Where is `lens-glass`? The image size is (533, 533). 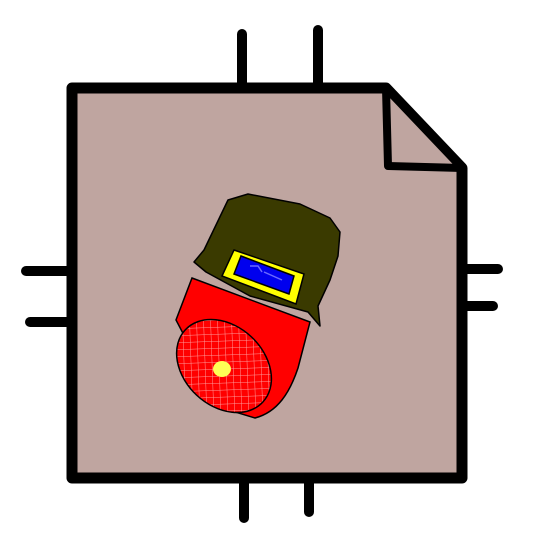
lens-glass is located at coordinates (264, 275).